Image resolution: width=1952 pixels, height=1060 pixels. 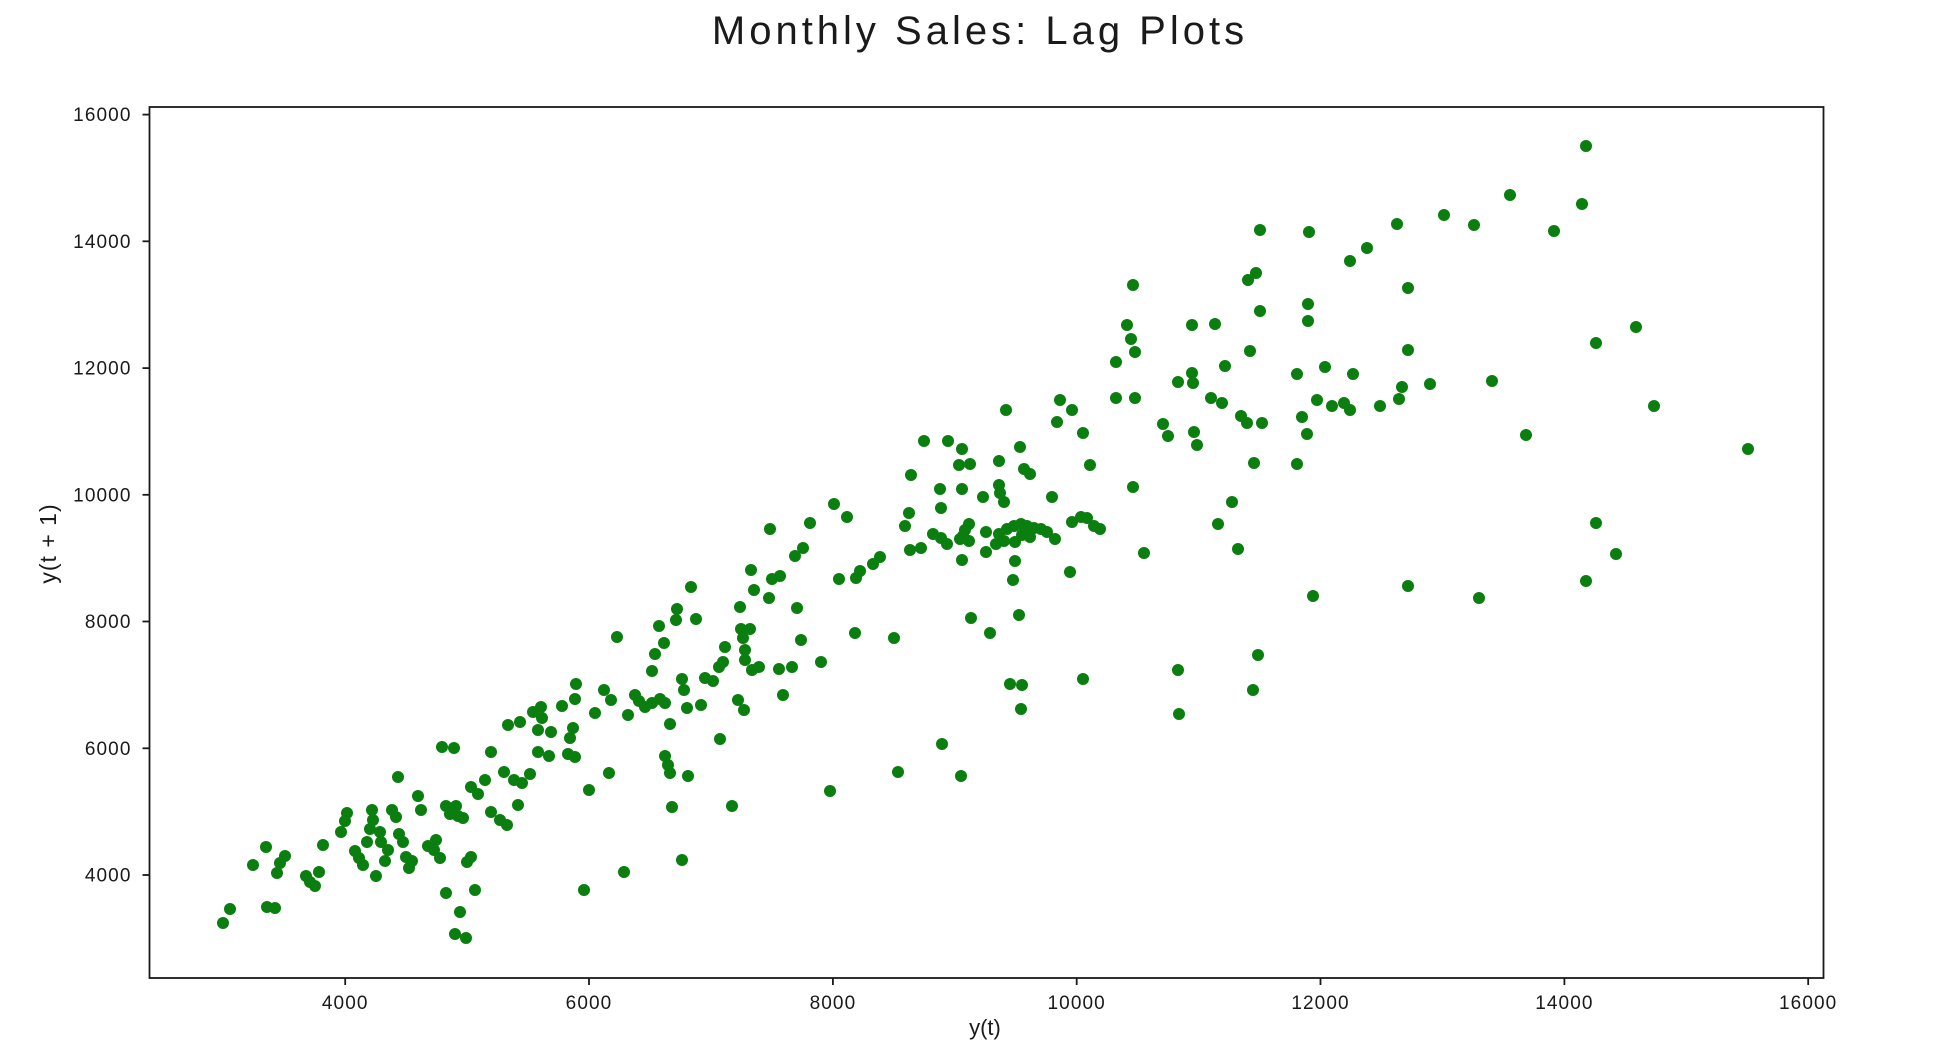 I want to click on svg-text: Monthly Sales: Lag Plots, so click(x=980, y=31).